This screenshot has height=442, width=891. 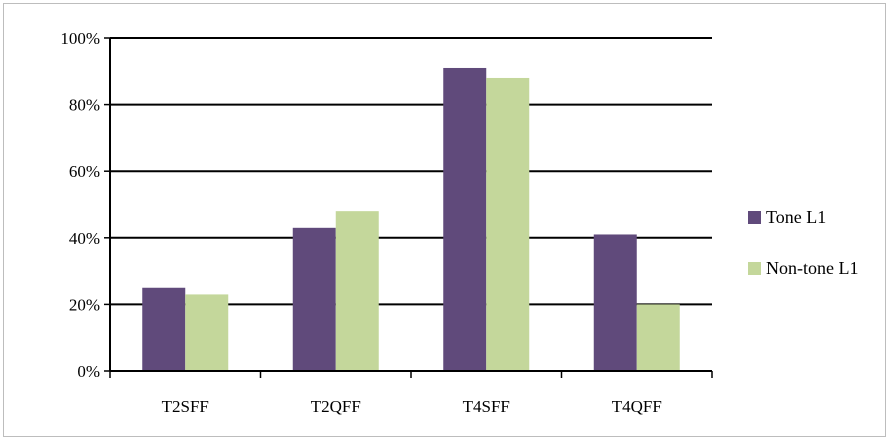 I want to click on bar-tone-l1-t4sff, so click(x=465, y=219).